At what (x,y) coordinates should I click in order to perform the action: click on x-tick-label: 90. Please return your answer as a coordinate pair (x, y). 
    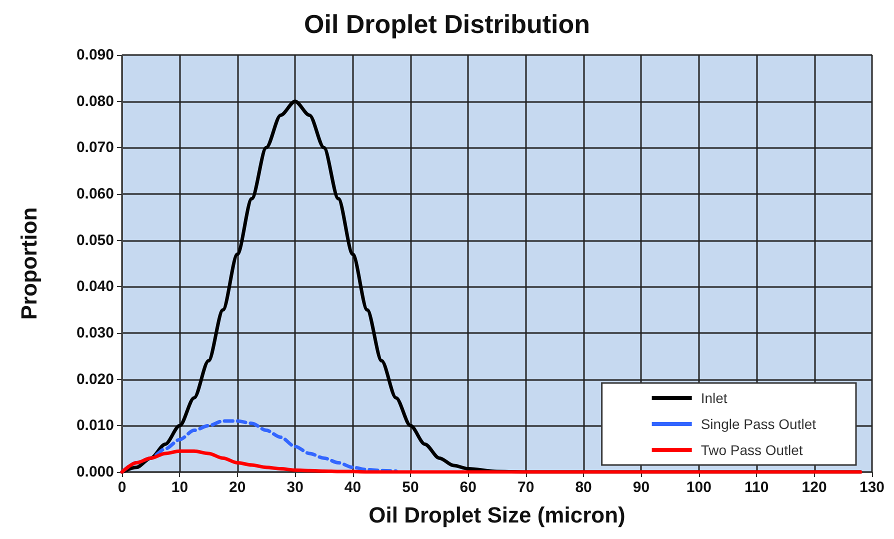
    Looking at the image, I should click on (641, 487).